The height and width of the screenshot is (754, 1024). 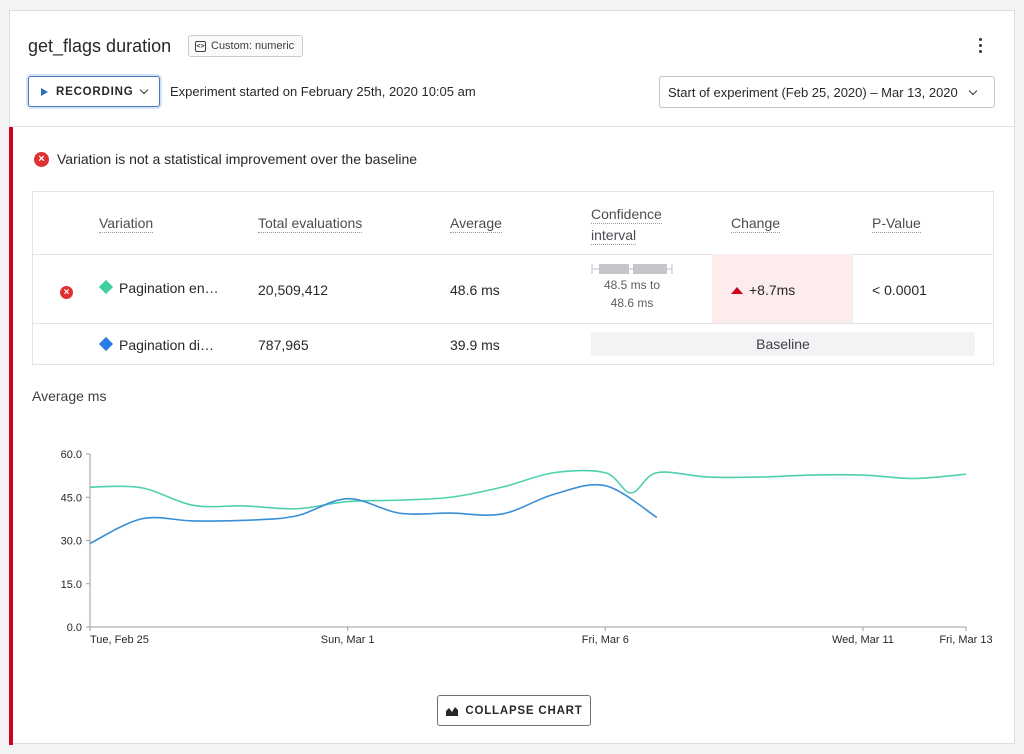 I want to click on average-value: 39.9 ms, so click(x=475, y=345).